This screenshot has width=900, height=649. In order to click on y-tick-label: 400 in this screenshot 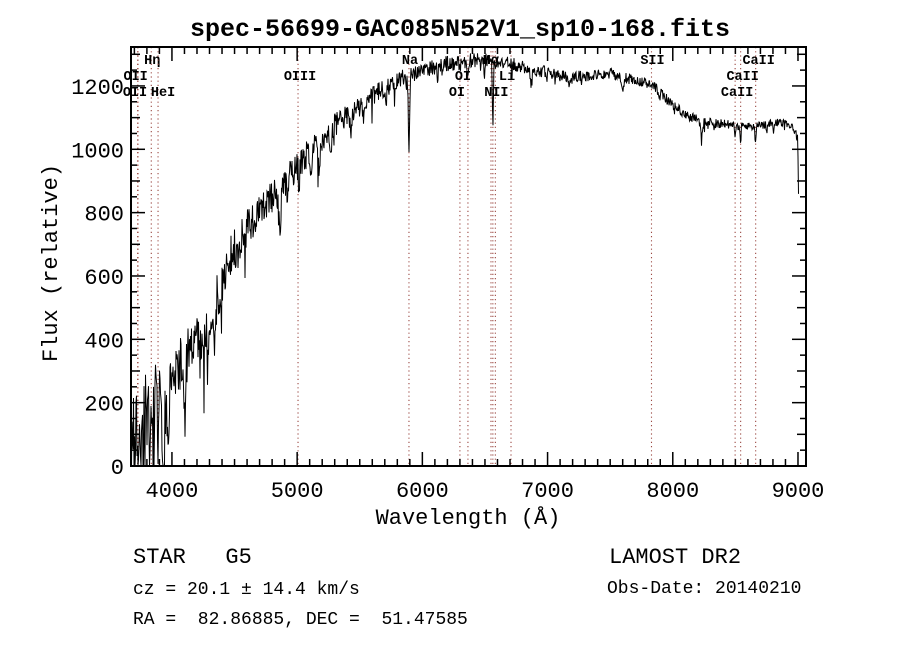, I will do `click(104, 341)`.